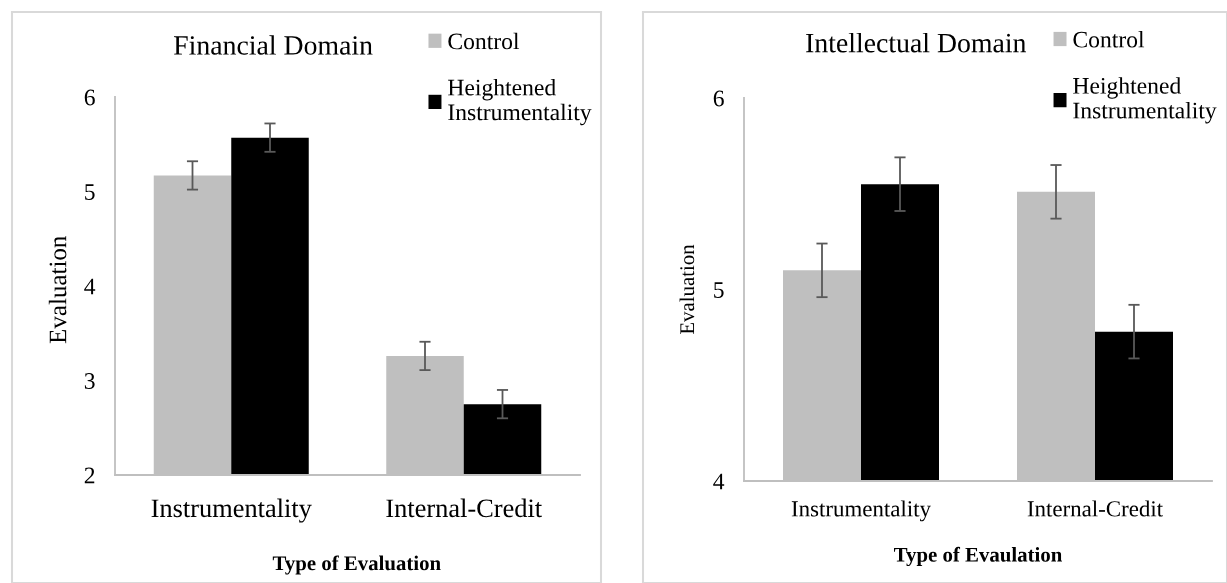 Image resolution: width=1227 pixels, height=583 pixels. What do you see at coordinates (916, 42) in the screenshot?
I see `chart-title: Intellectual Domain` at bounding box center [916, 42].